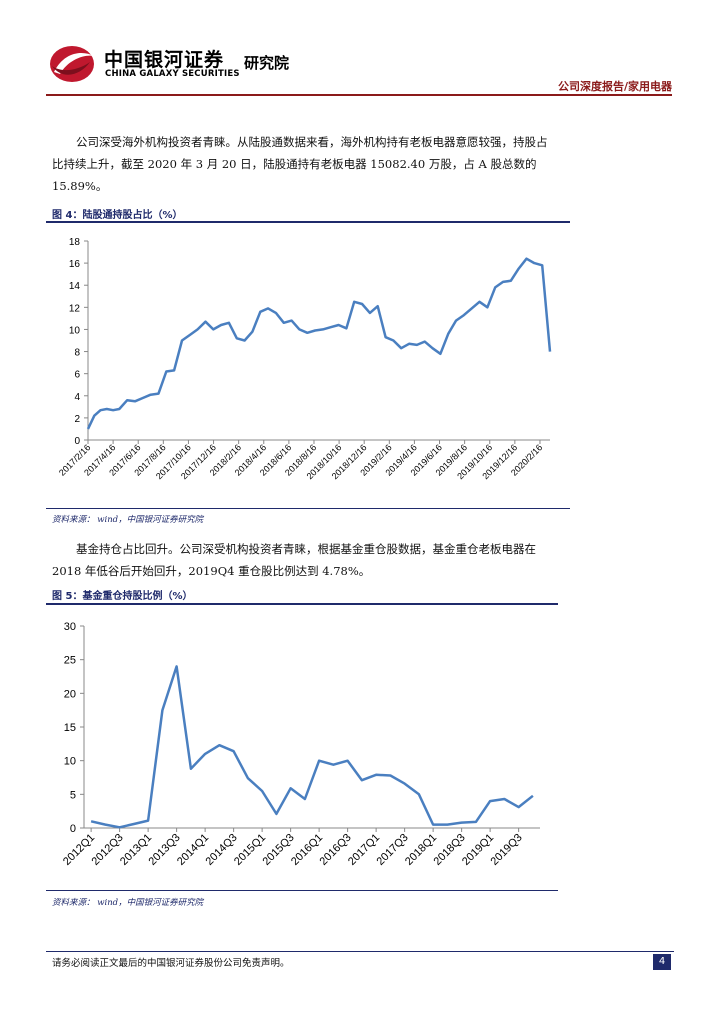  Describe the element at coordinates (614, 86) in the screenshot. I see `report-type: 公司深度报告/家用电器` at that location.